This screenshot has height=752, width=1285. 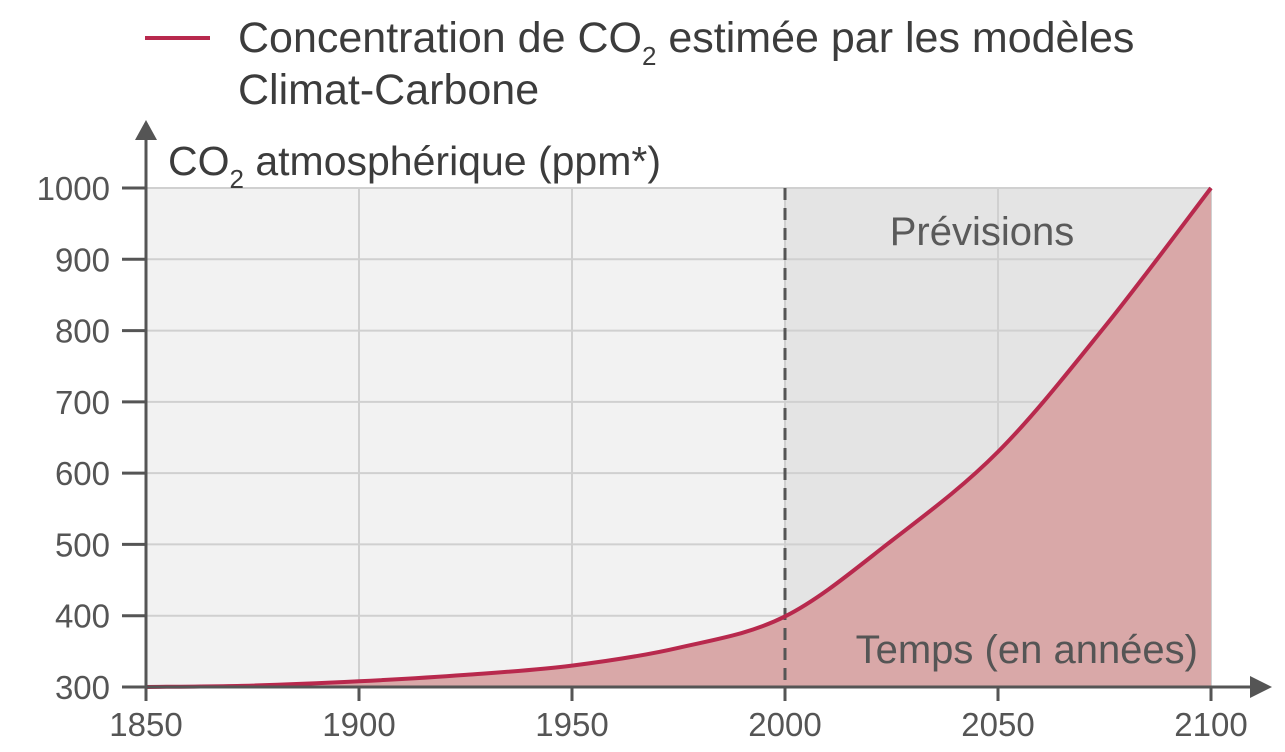 I want to click on y-tick-label: 1000, so click(x=73, y=188).